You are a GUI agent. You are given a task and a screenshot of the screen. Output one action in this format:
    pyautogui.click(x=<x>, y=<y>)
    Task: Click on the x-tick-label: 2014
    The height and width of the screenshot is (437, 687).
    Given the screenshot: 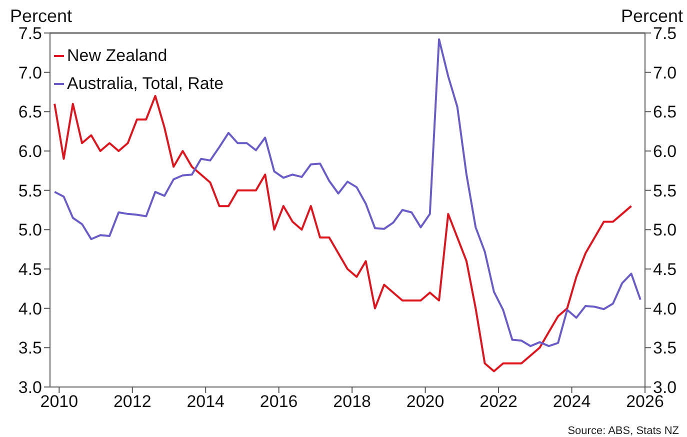 What is the action you would take?
    pyautogui.click(x=205, y=402)
    